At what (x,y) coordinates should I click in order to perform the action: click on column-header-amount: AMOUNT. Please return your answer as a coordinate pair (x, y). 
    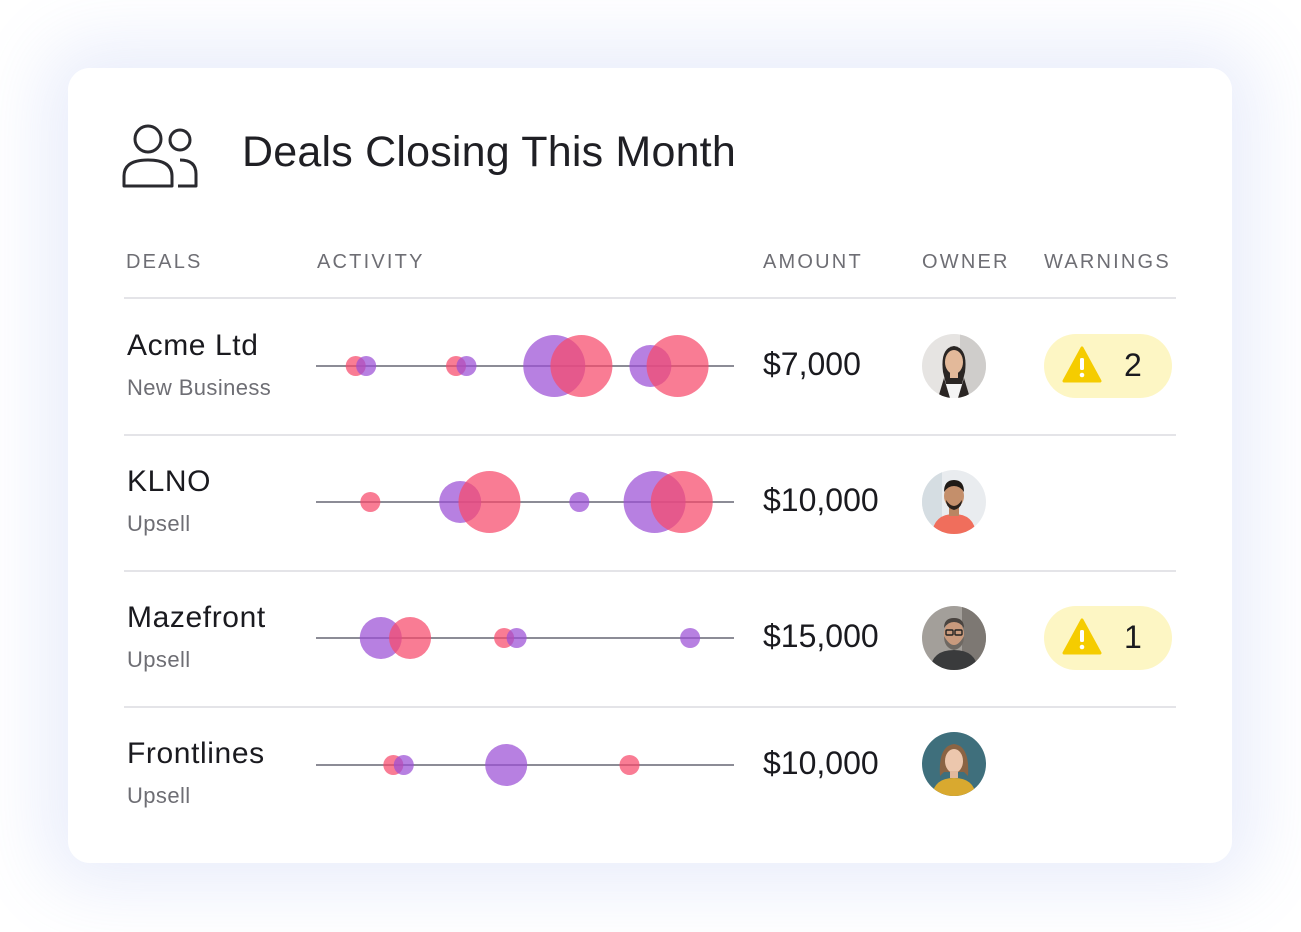
    Looking at the image, I should click on (813, 262).